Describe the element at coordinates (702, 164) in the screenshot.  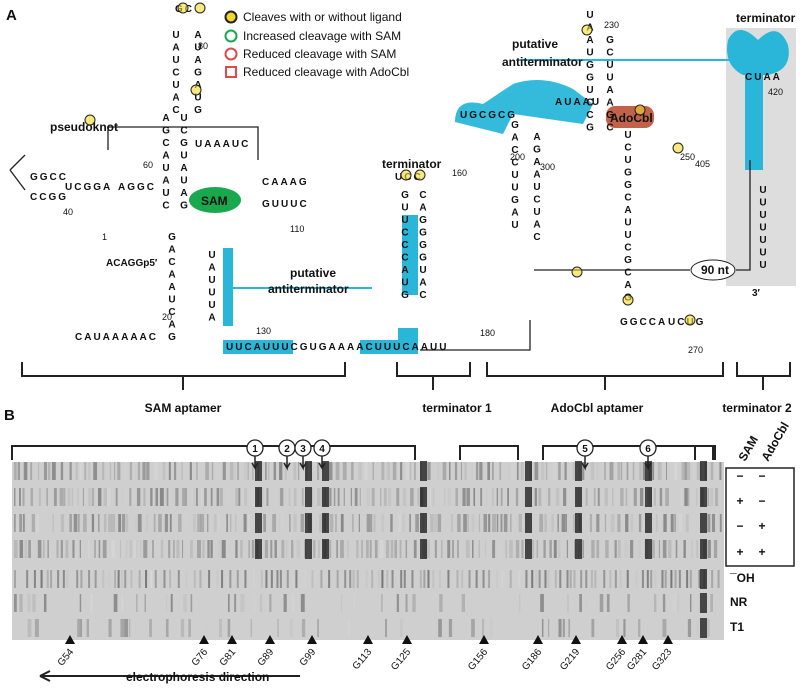
I see `nucleotide-number: 405` at that location.